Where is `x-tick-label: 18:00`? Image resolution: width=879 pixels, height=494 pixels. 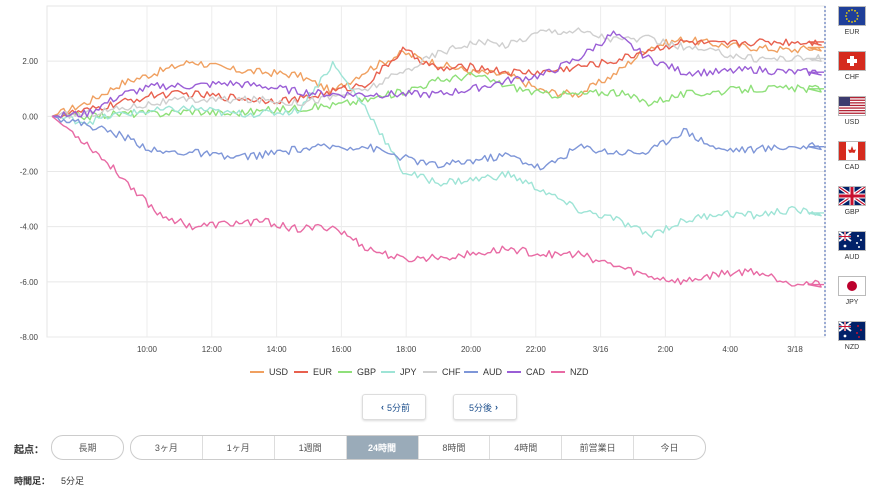 x-tick-label: 18:00 is located at coordinates (406, 349).